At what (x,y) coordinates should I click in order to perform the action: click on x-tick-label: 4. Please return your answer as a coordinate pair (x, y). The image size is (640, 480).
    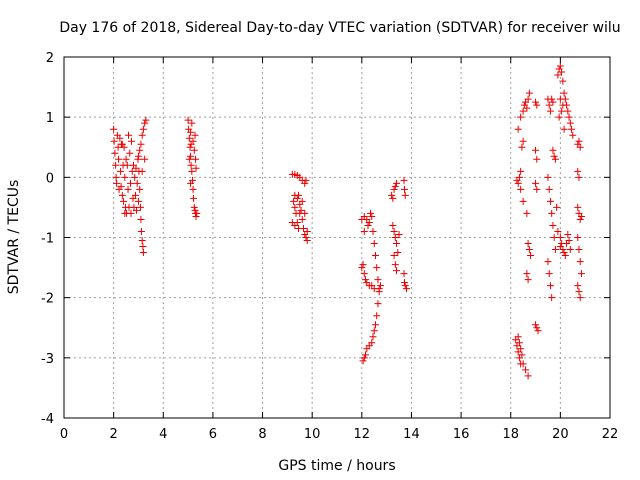
    Looking at the image, I should click on (163, 434).